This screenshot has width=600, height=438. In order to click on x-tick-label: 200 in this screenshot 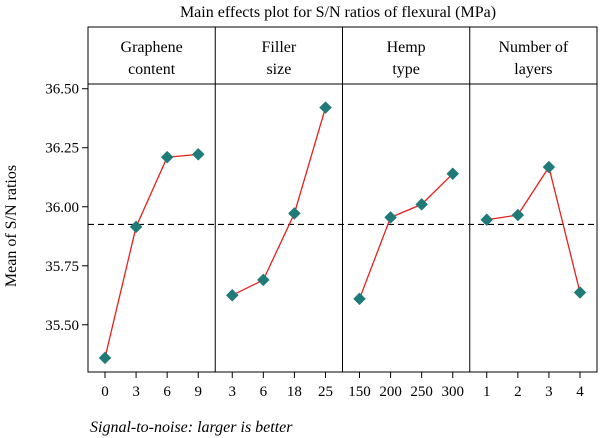, I will do `click(390, 392)`.